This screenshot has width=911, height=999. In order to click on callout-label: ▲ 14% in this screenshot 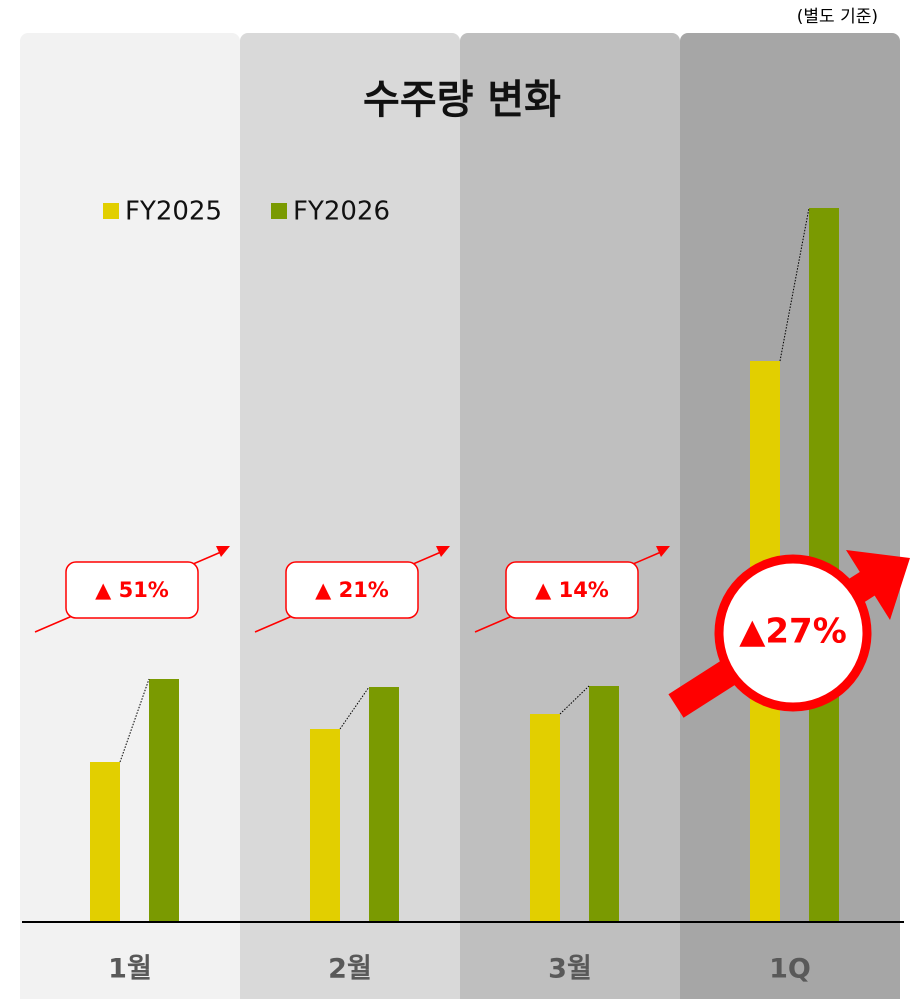, I will do `click(572, 590)`.